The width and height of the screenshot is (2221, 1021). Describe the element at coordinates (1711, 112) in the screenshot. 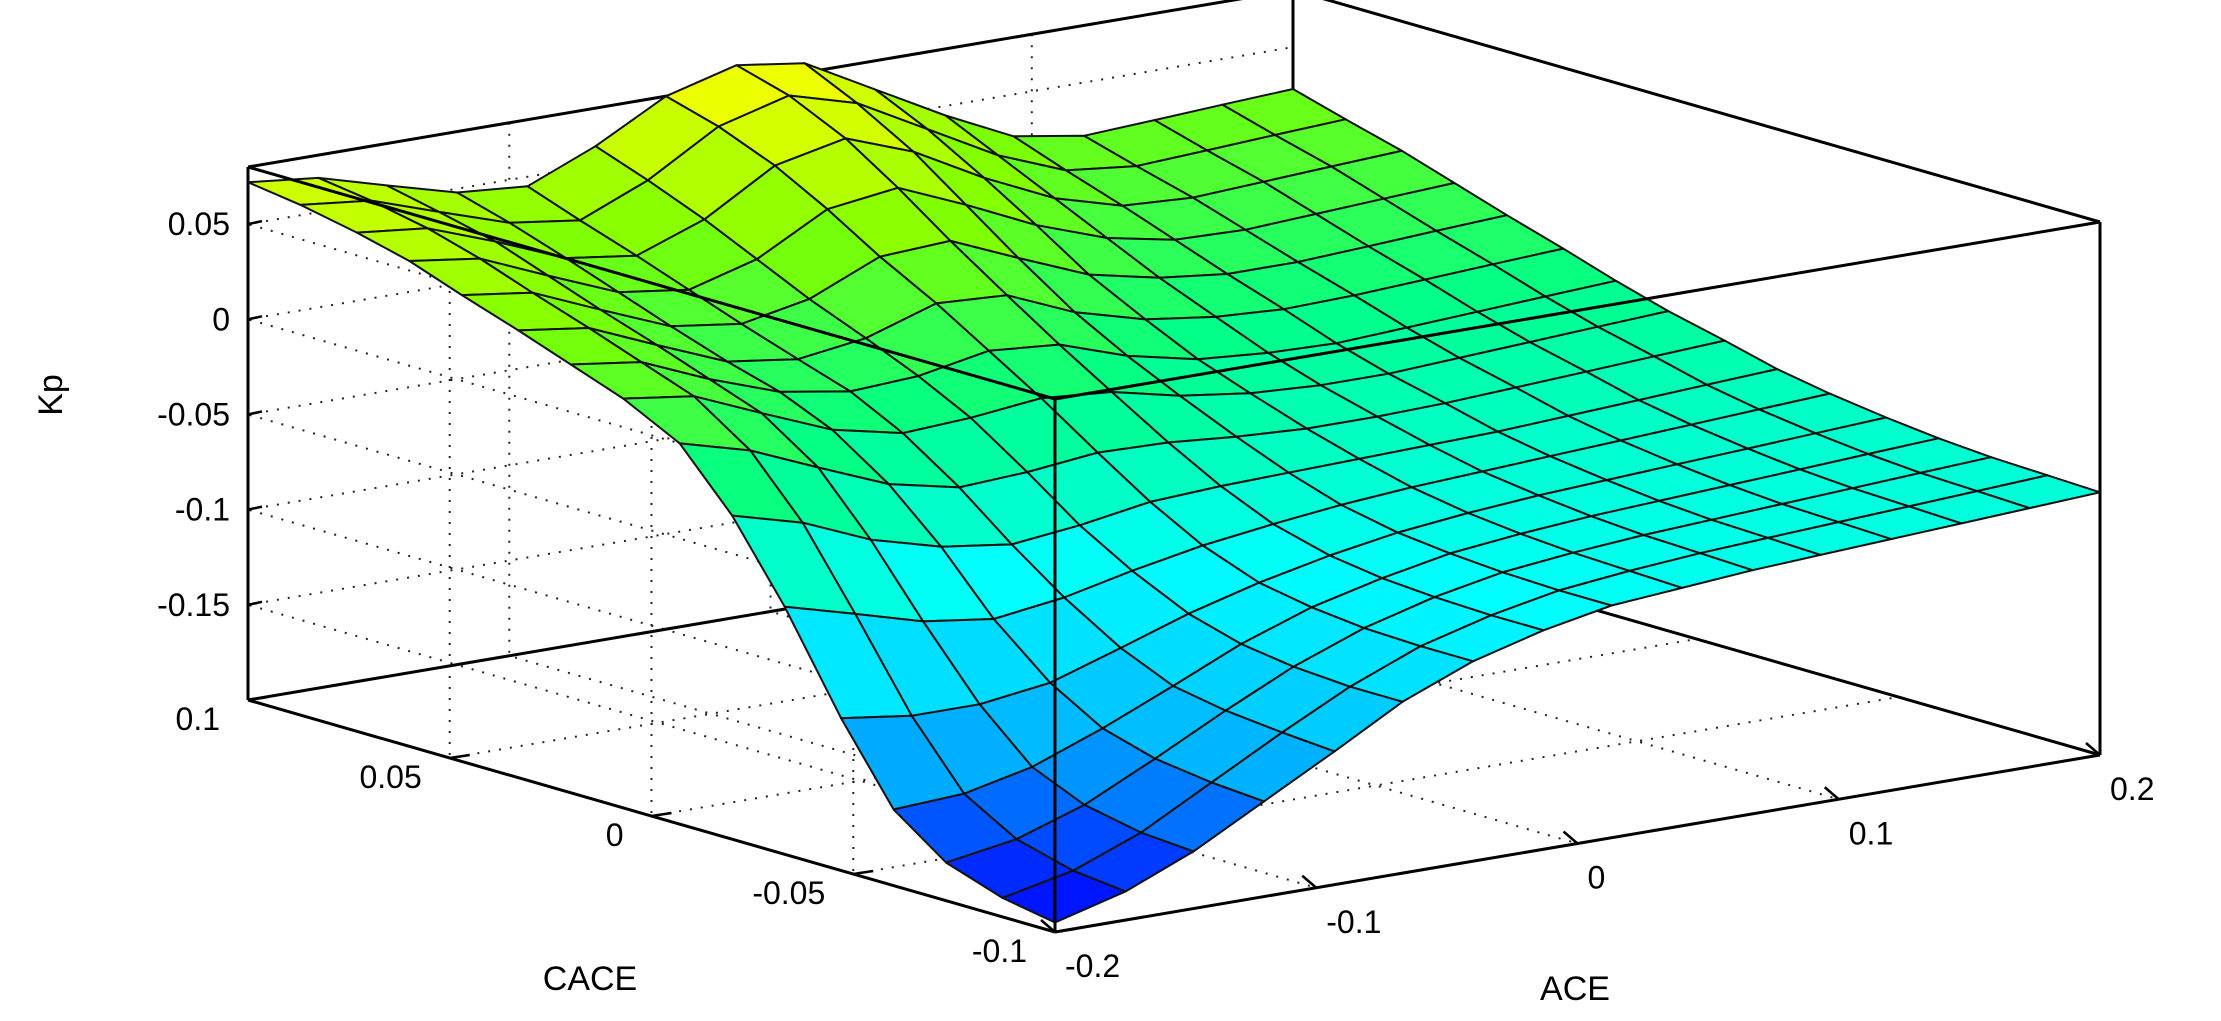

I see `axes-box-edge` at that location.